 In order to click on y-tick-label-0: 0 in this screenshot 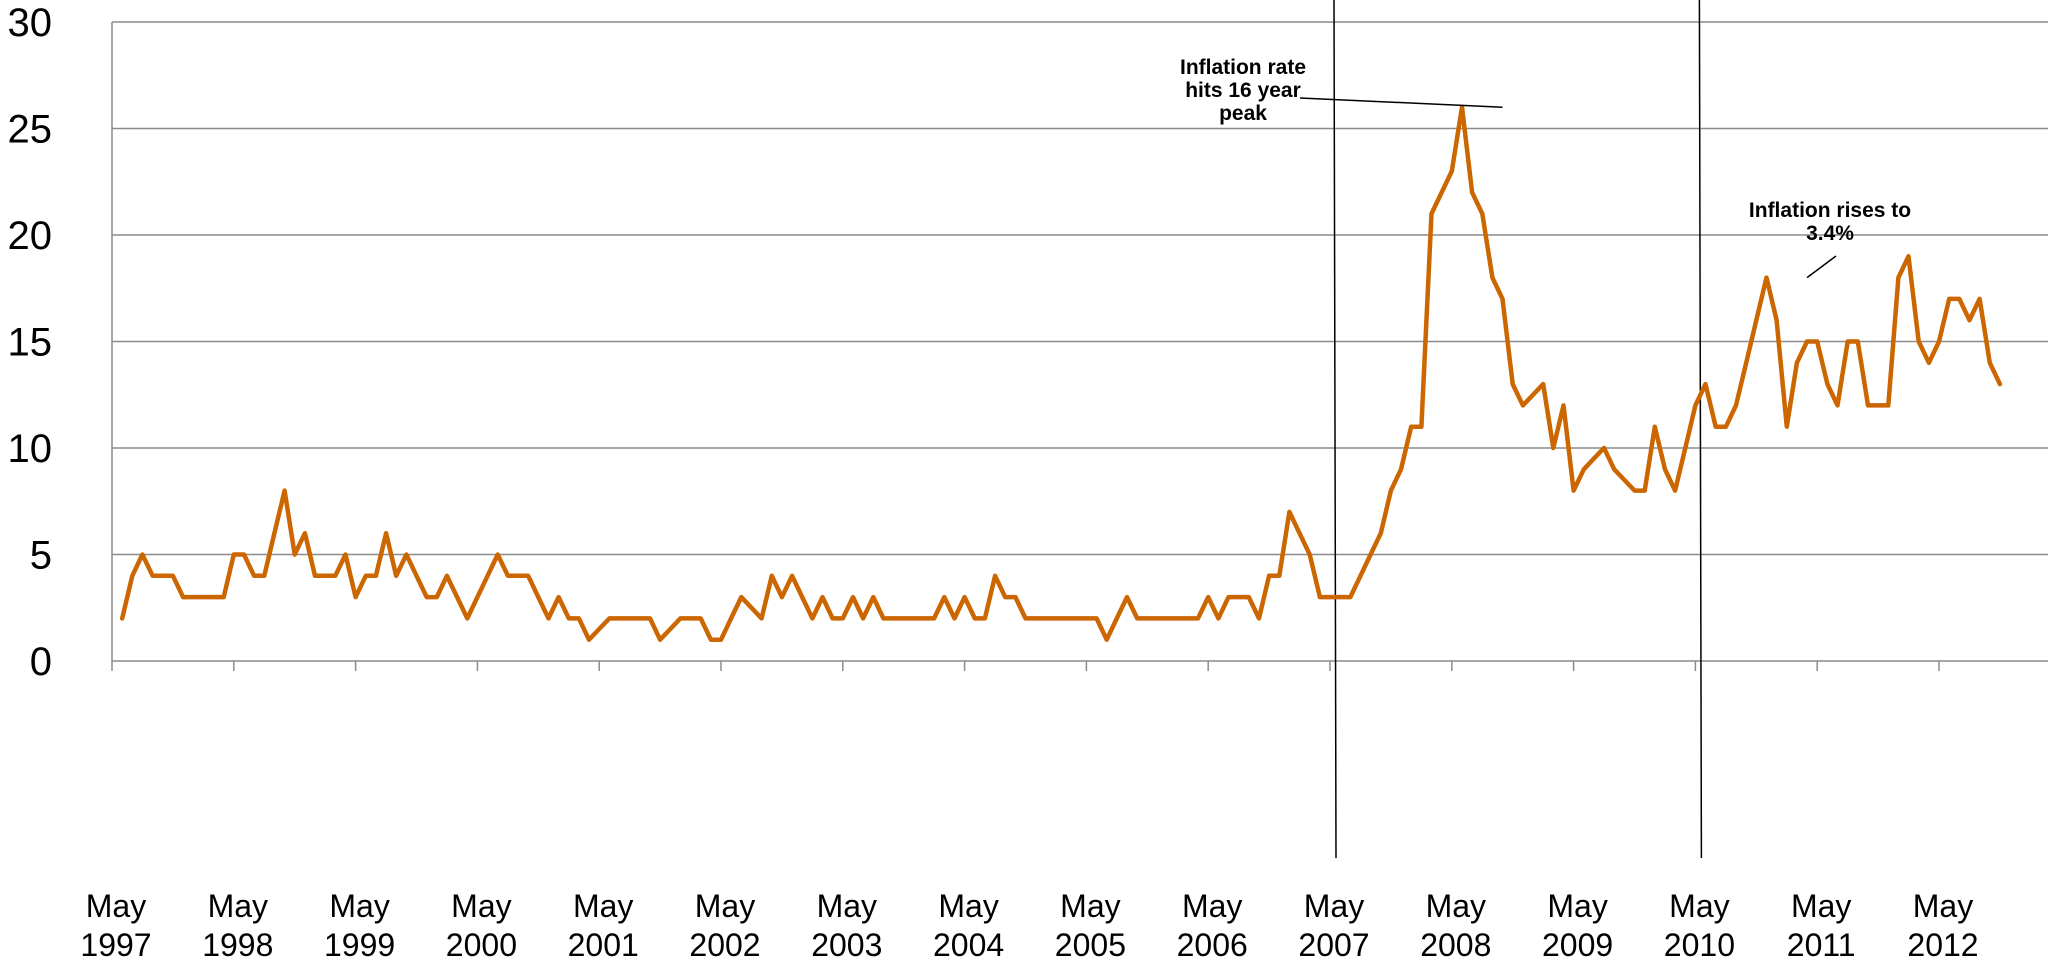, I will do `click(41, 662)`.